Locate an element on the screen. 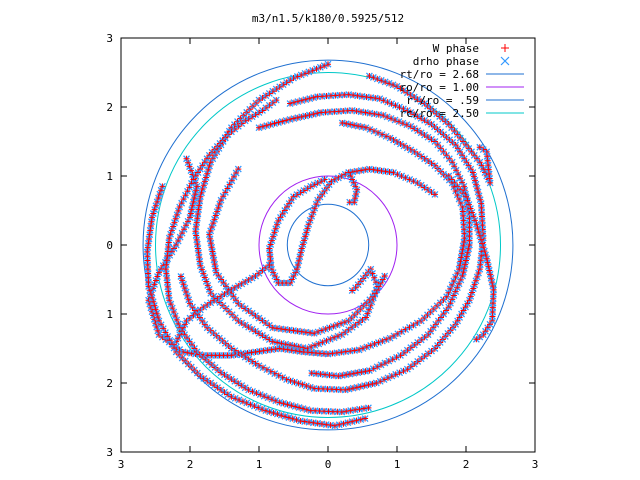 The height and width of the screenshot is (480, 640). legend-label: drho phase is located at coordinates (446, 61).